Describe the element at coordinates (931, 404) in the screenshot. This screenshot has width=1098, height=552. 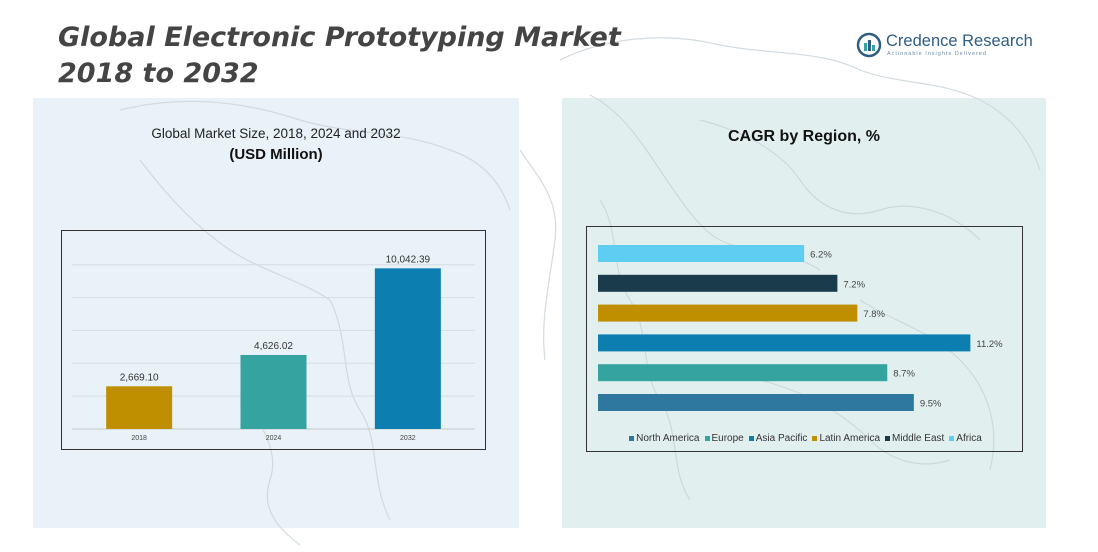
I see `bar-value-label: 9.5%` at that location.